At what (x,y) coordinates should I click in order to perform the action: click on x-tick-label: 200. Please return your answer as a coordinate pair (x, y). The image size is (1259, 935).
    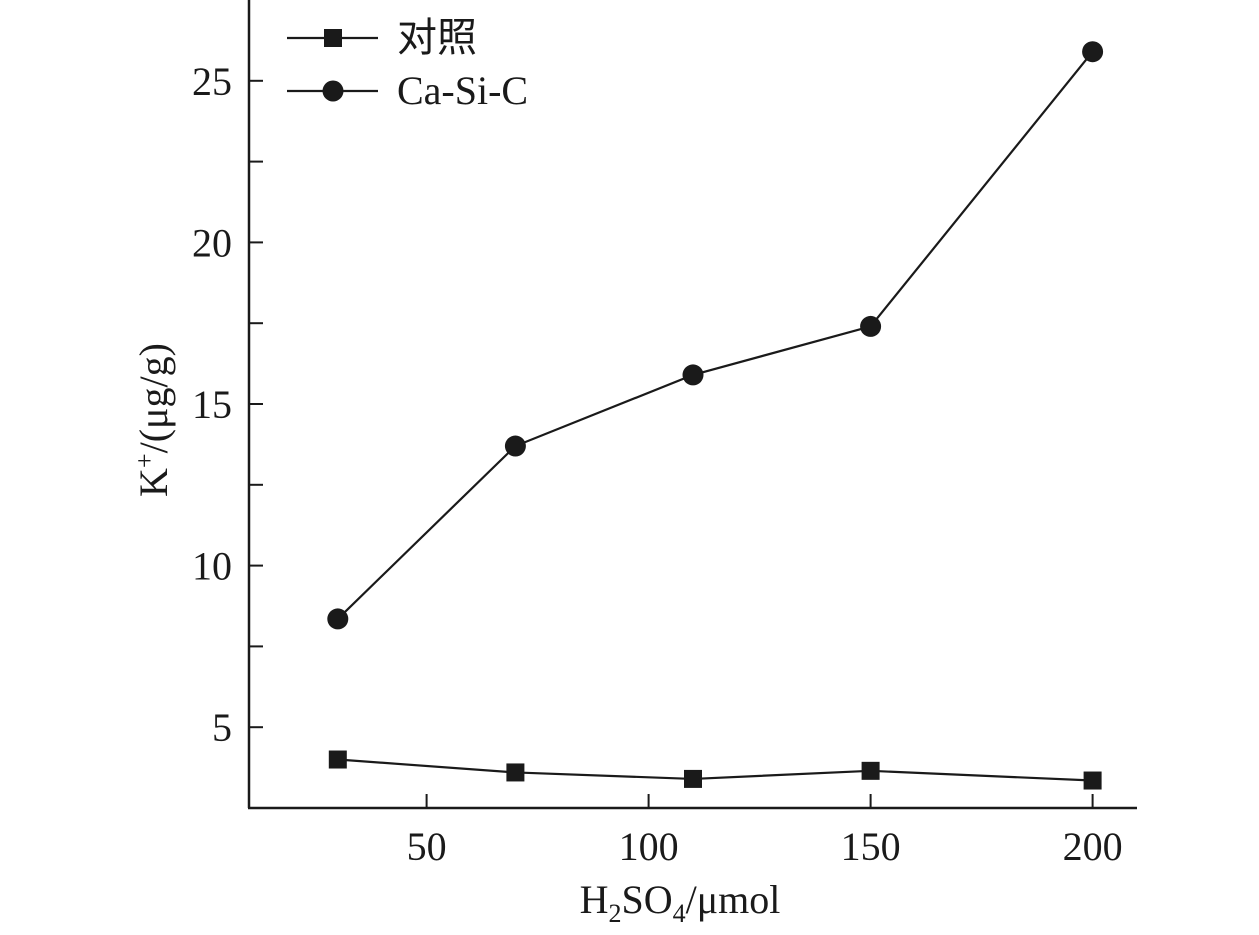
    Looking at the image, I should click on (1093, 846).